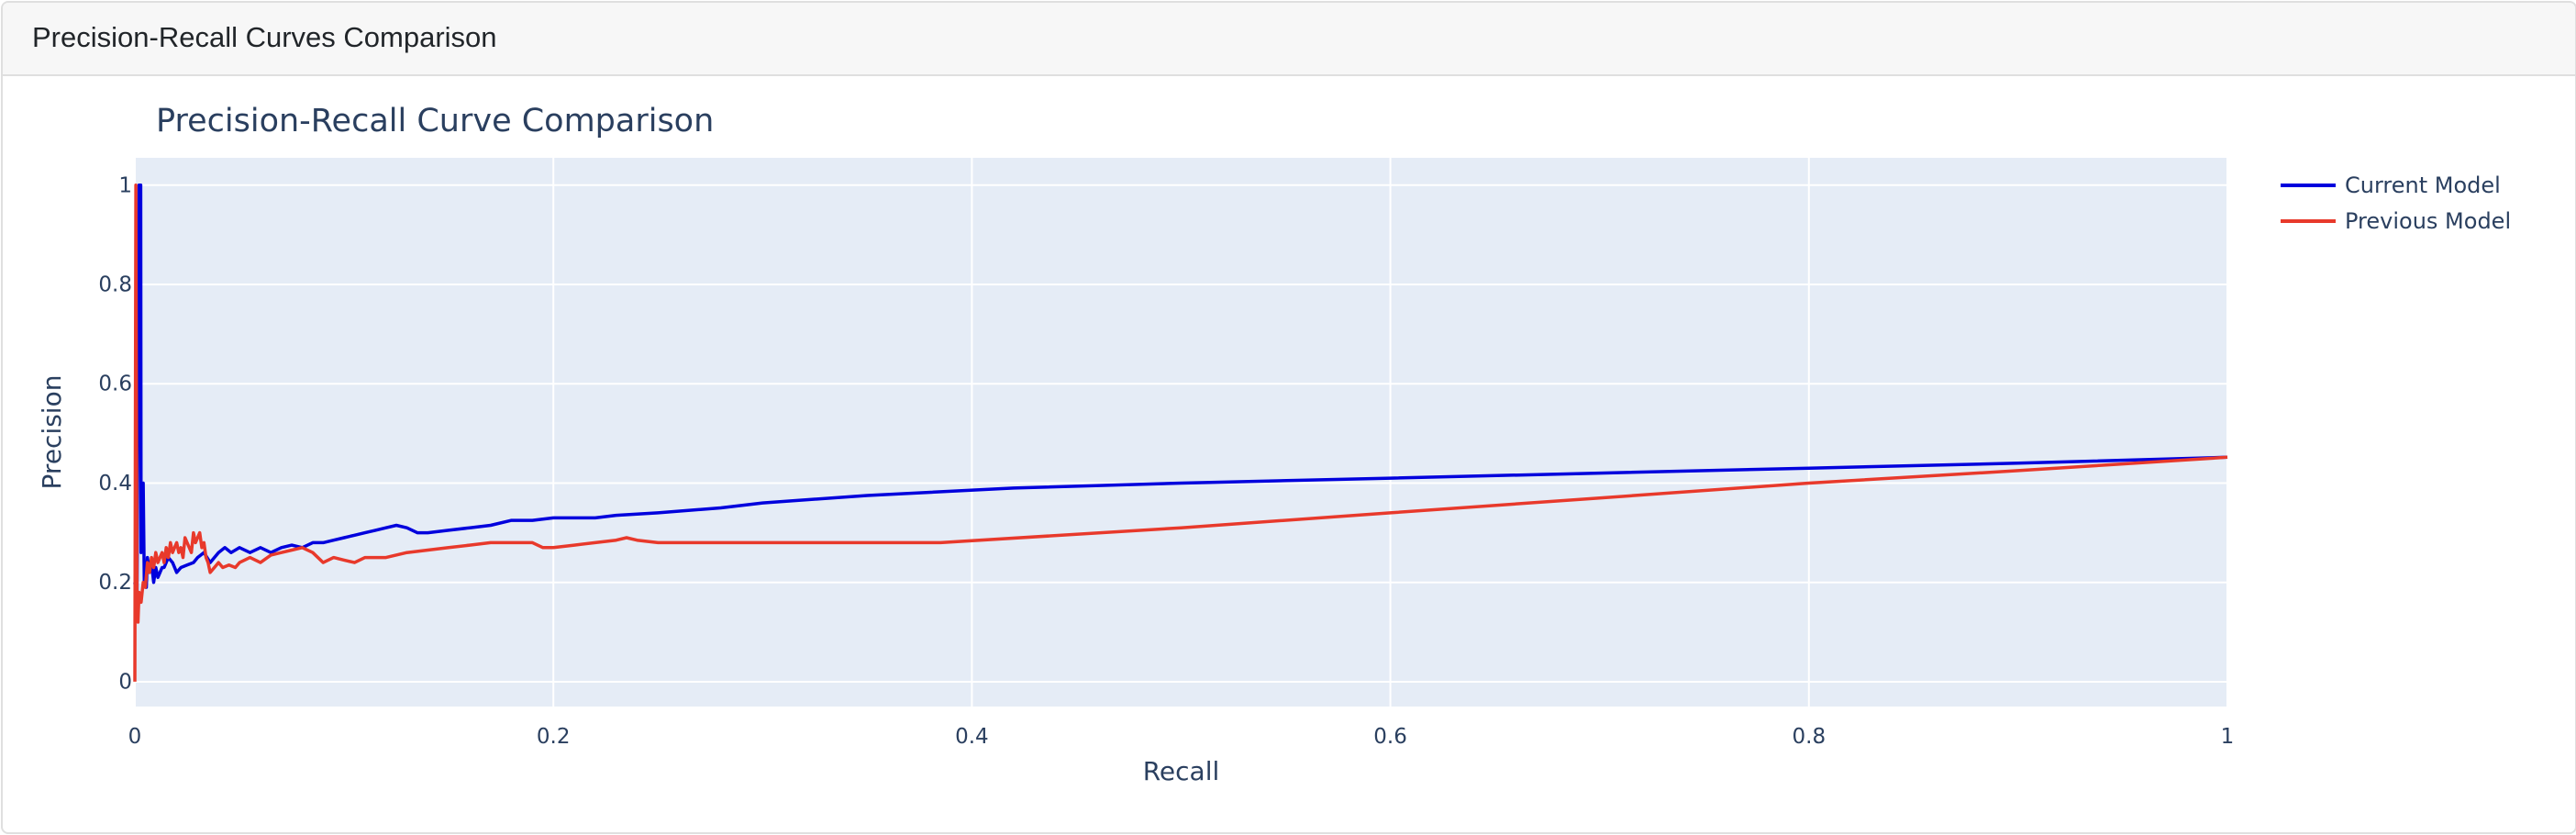  What do you see at coordinates (1181, 737) in the screenshot?
I see `x-axis-ticks: 0 0.2 0.4 0.6 0.8 1` at bounding box center [1181, 737].